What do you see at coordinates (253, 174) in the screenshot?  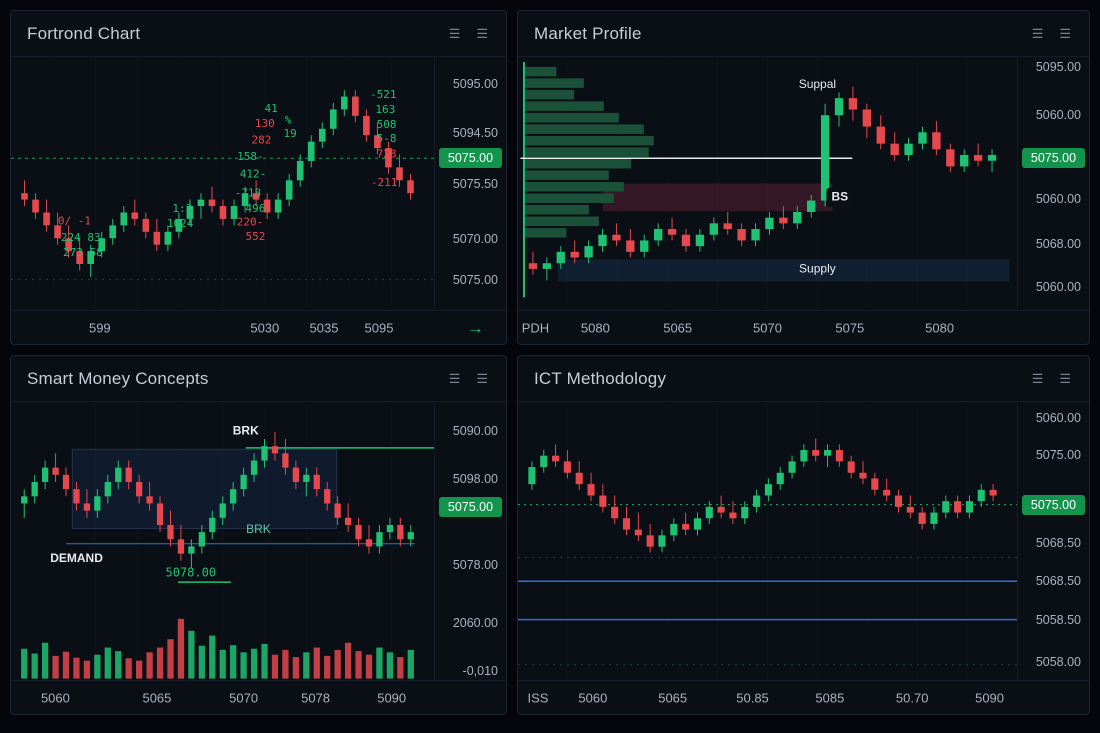 I see `svg-text: 412-` at bounding box center [253, 174].